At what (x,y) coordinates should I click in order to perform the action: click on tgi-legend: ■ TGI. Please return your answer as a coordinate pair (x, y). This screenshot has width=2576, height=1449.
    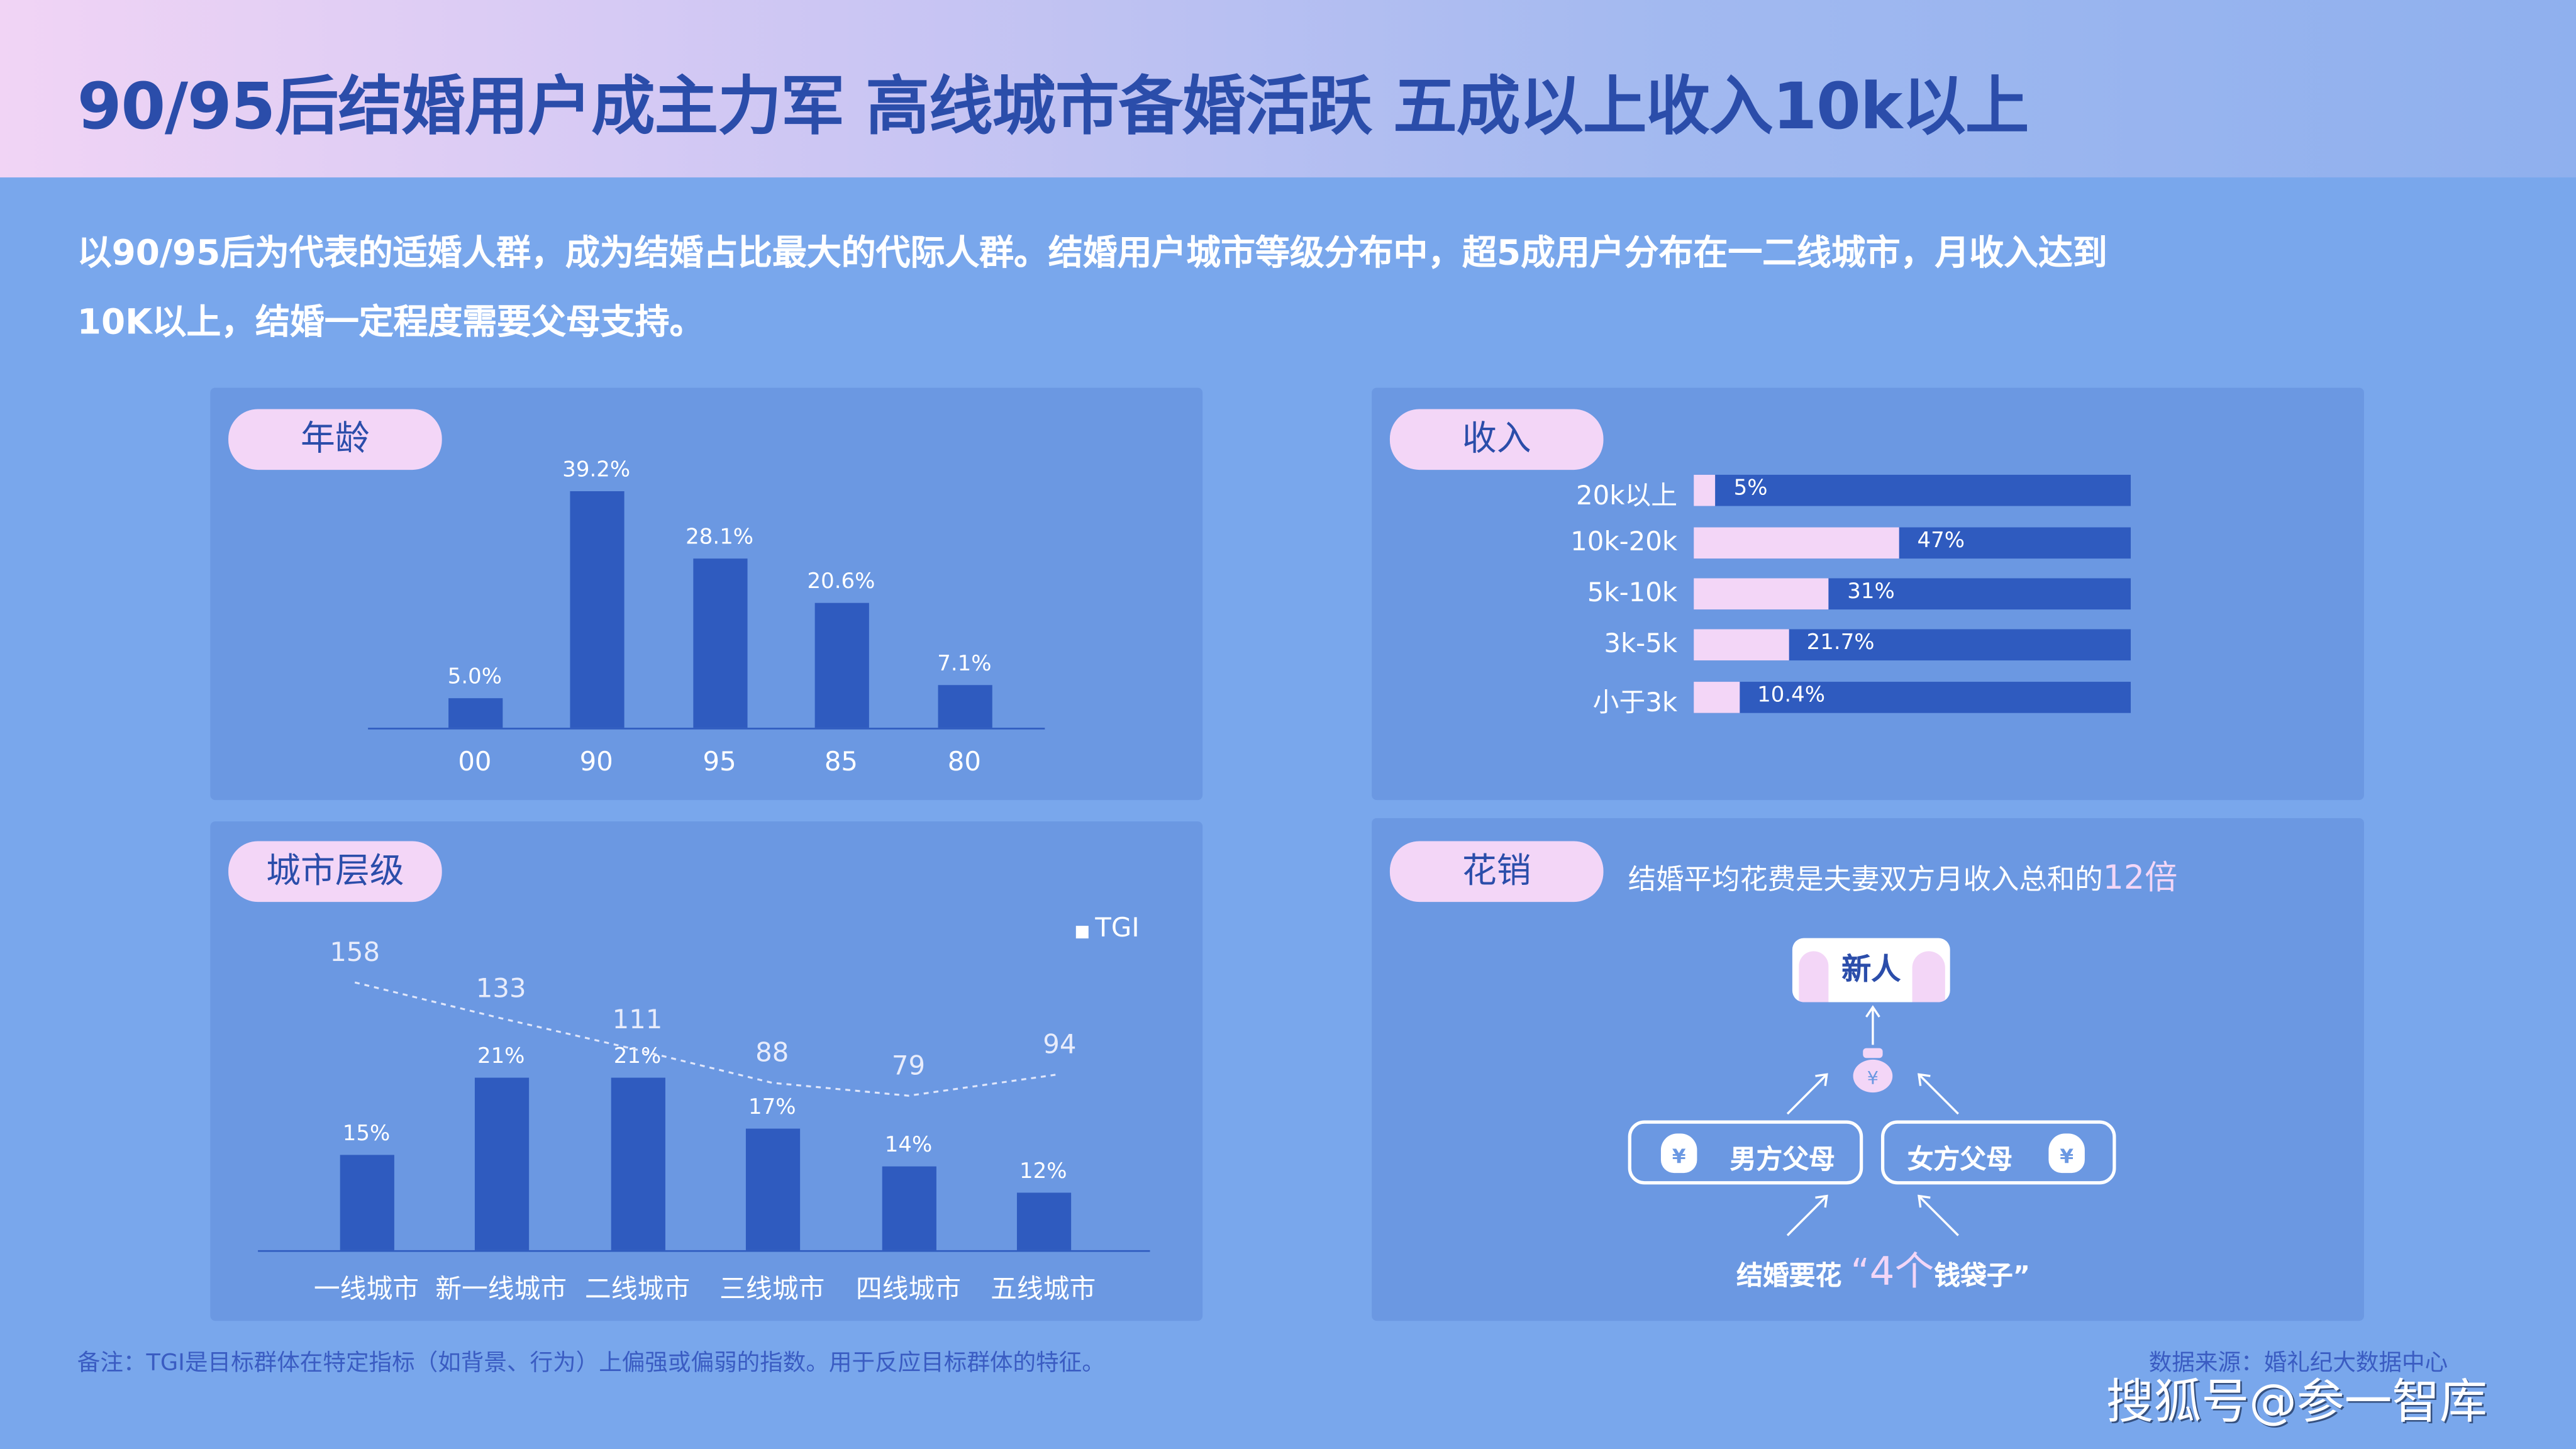
    Looking at the image, I should click on (1106, 927).